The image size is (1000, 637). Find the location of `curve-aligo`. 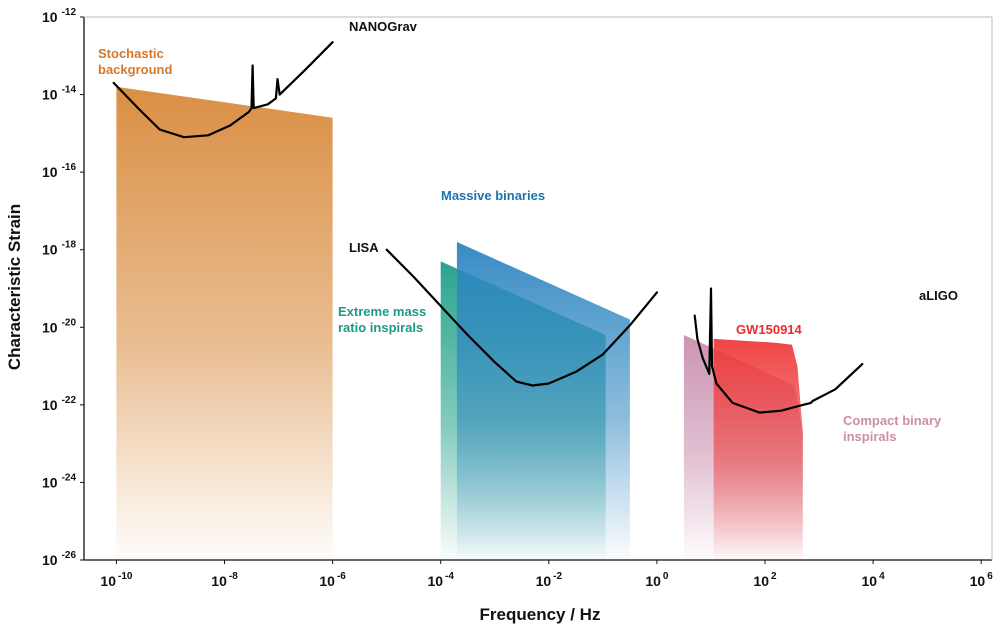

curve-aligo is located at coordinates (778, 350).